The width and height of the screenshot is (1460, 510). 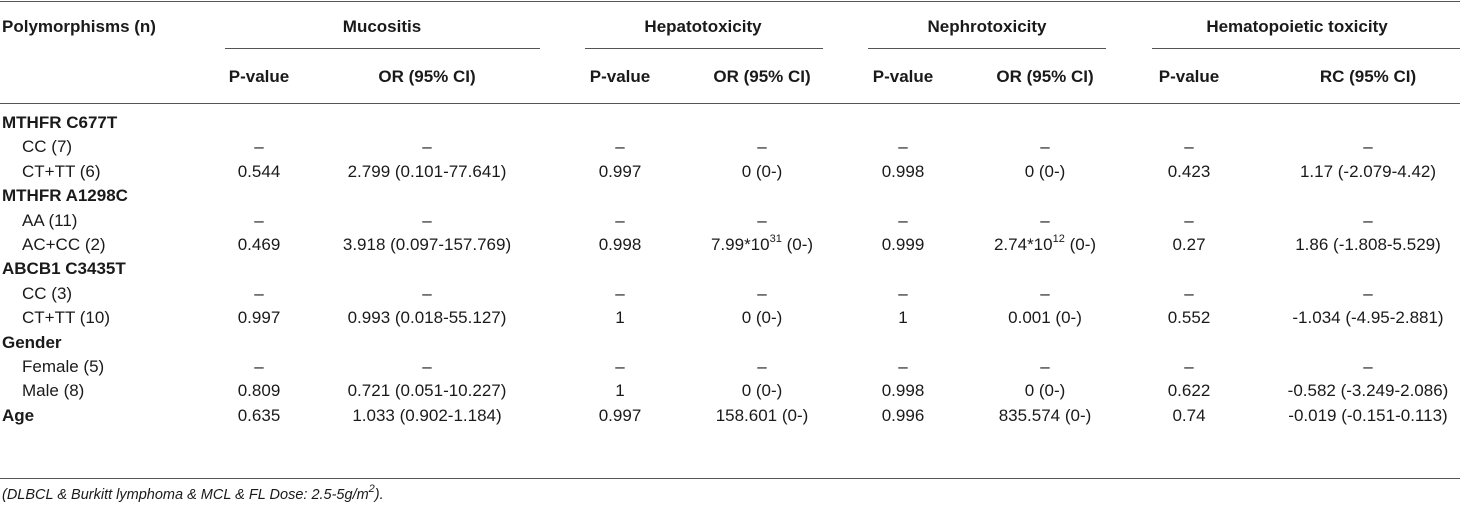 I want to click on table-cell: -0.582 (-3.249-2.086), so click(x=1368, y=391).